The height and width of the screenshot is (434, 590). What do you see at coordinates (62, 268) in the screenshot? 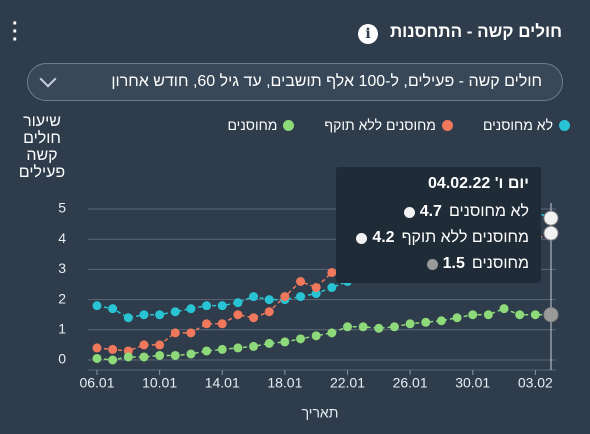
I see `y-tick-label: 3` at bounding box center [62, 268].